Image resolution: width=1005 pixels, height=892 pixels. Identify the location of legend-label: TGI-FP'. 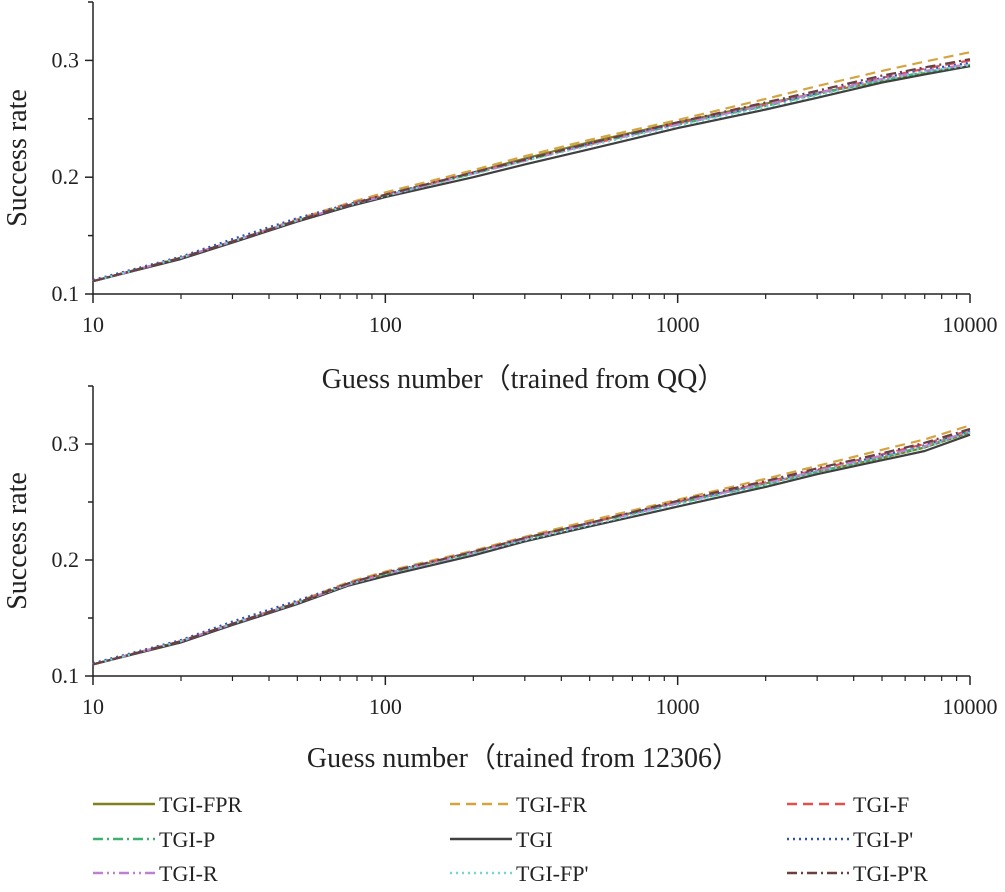
(552, 873).